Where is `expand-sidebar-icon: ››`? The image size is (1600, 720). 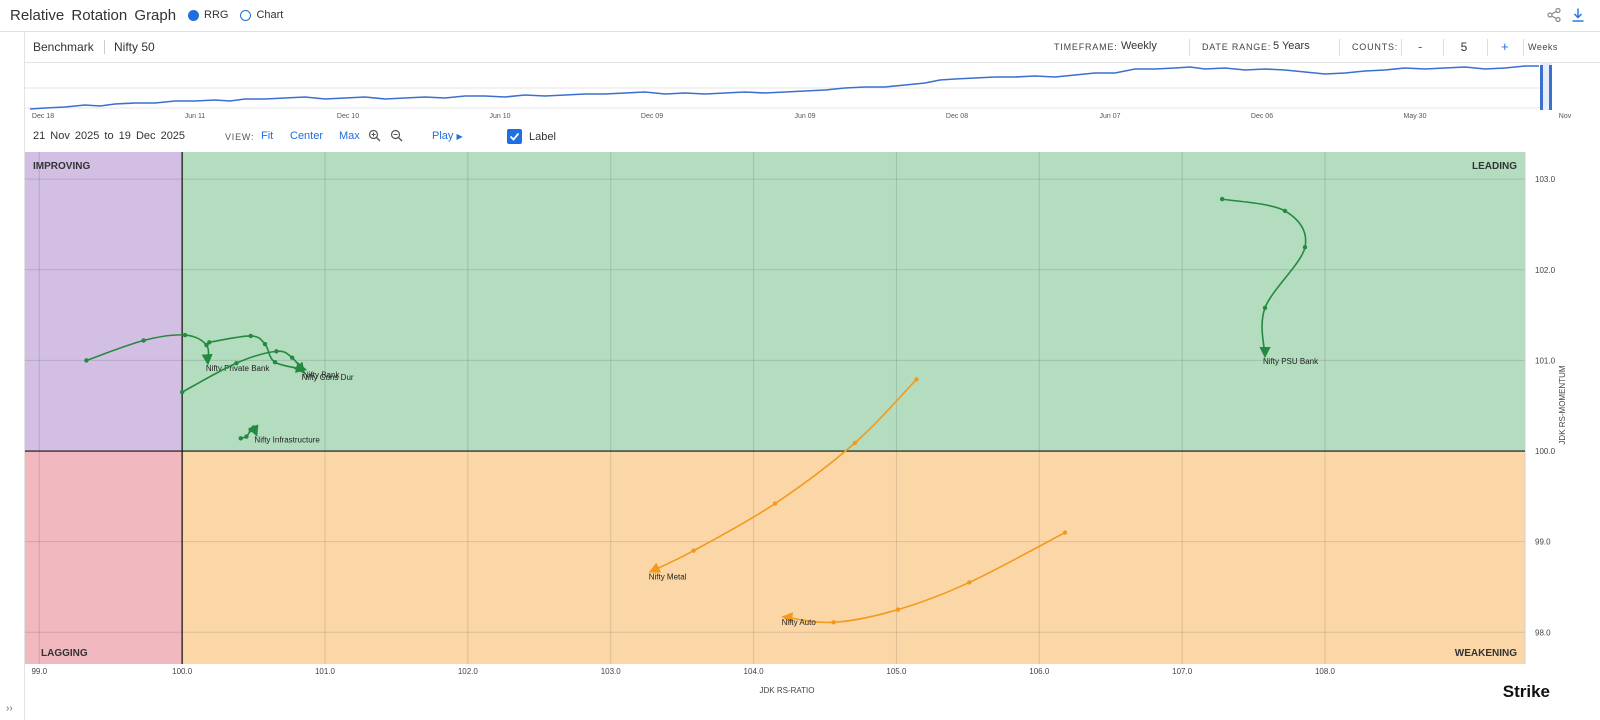
expand-sidebar-icon: ›› is located at coordinates (9, 708).